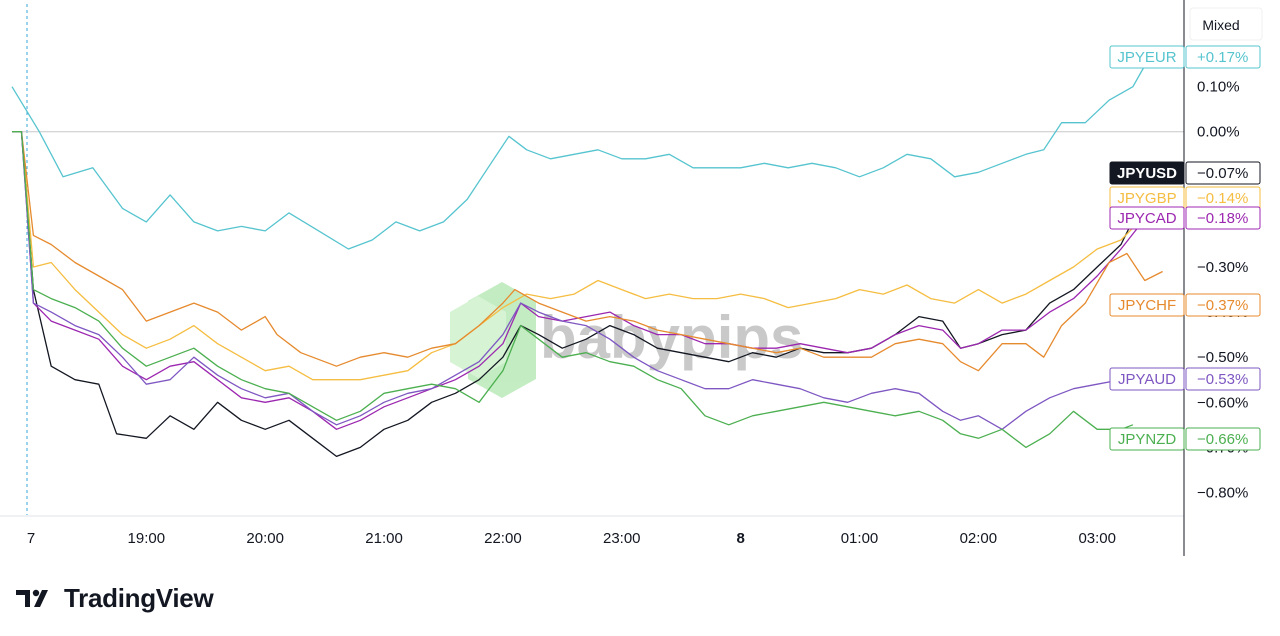  Describe the element at coordinates (1222, 198) in the screenshot. I see `series-value-label: −0.14%` at that location.